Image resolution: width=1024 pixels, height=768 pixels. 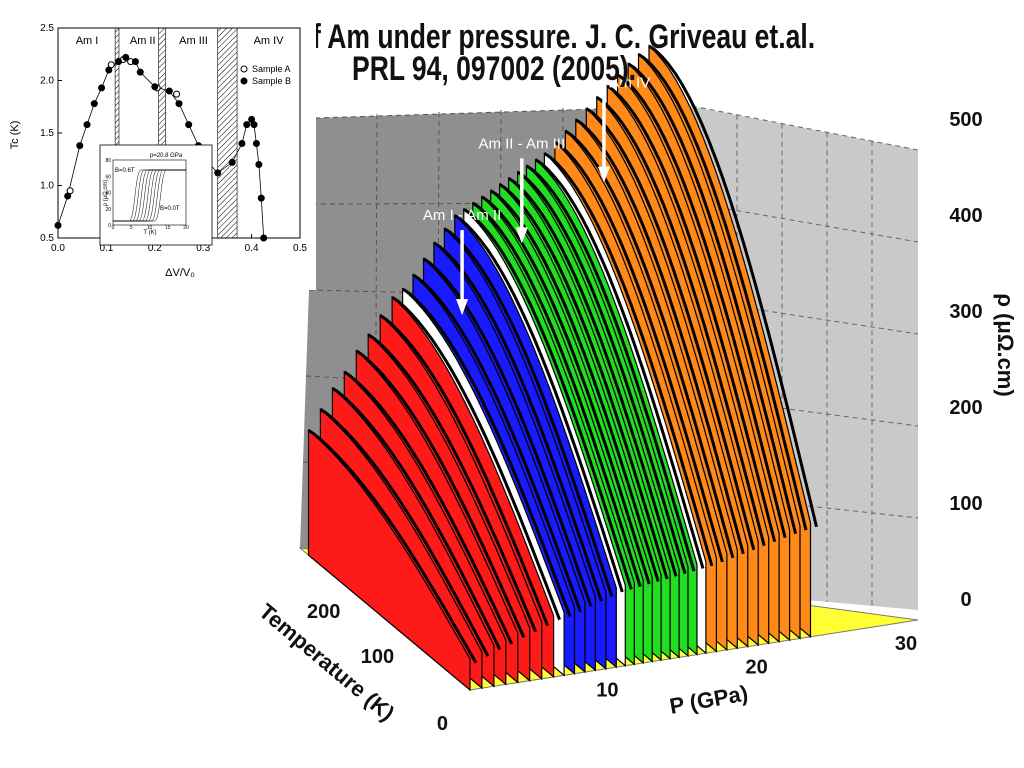 I want to click on subinset-frame, so click(x=156, y=195).